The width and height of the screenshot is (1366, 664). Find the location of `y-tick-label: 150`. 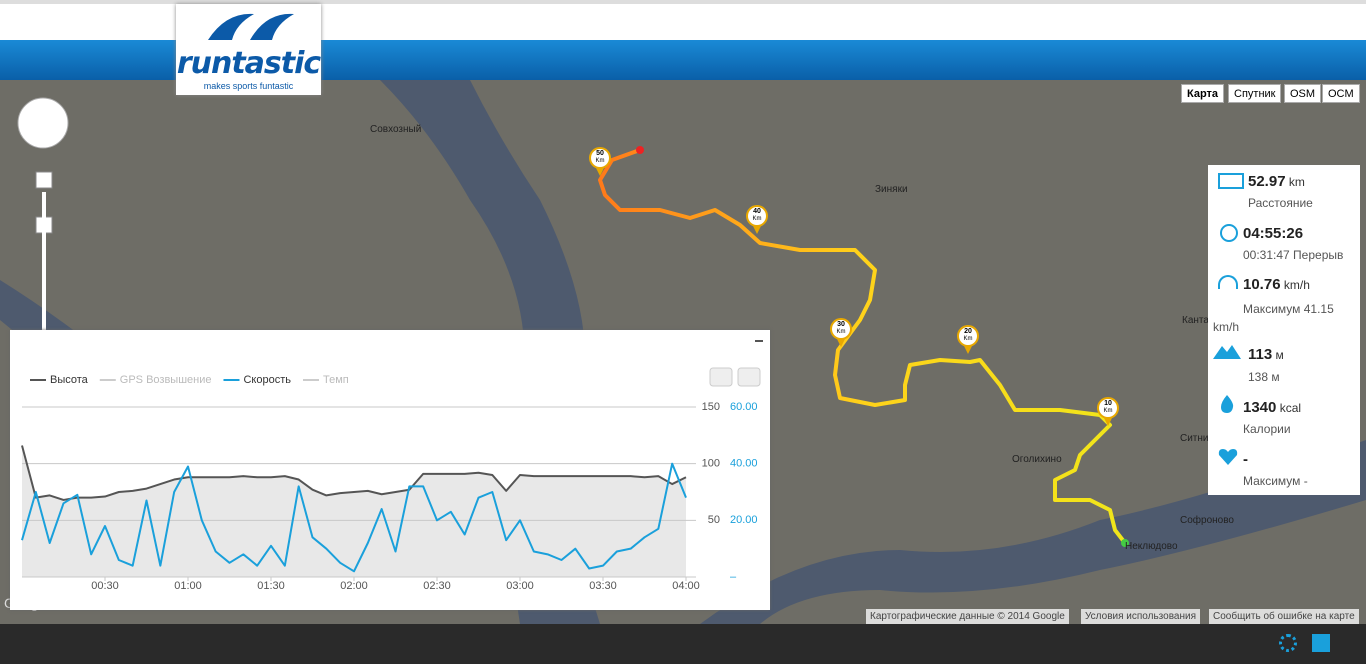

y-tick-label: 150 is located at coordinates (711, 407).